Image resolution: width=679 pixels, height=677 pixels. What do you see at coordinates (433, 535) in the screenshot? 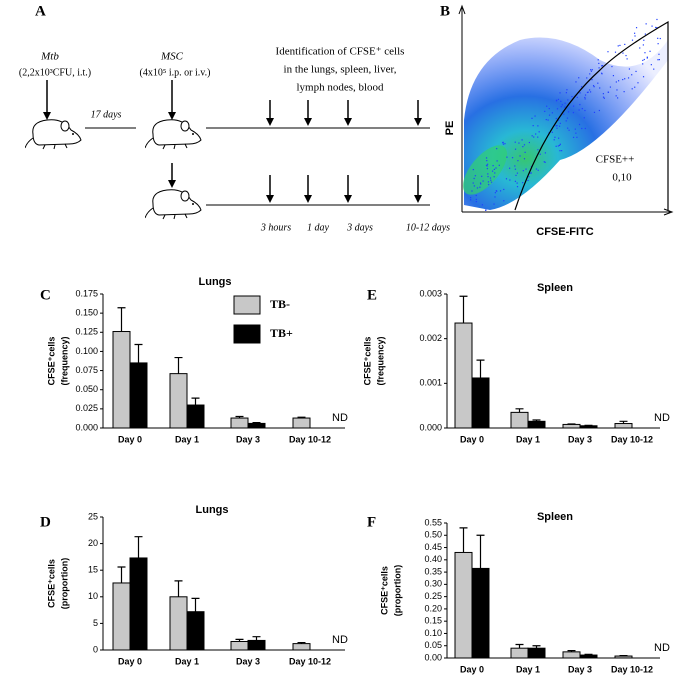
I see `y-tick-label: 0.50` at bounding box center [433, 535].